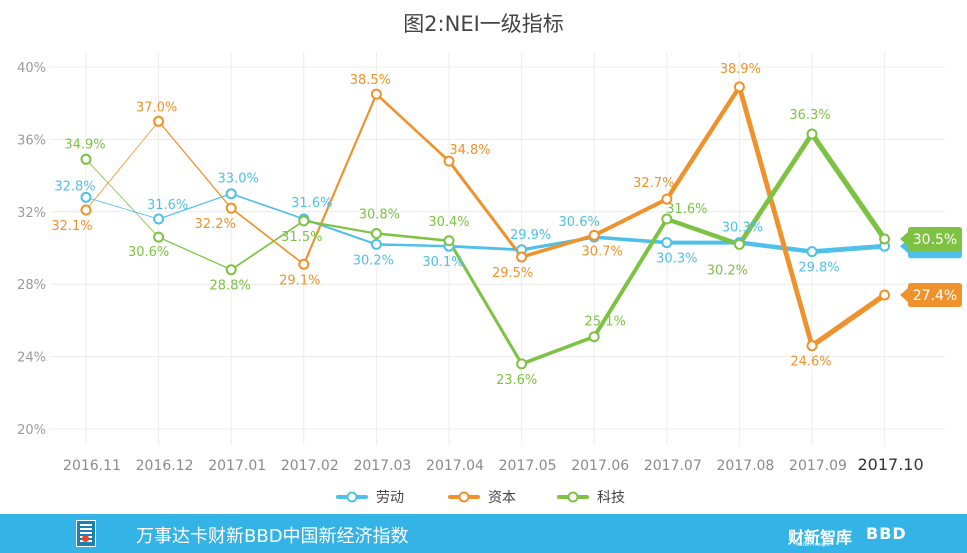  I want to click on data-label: 29.1%, so click(299, 280).